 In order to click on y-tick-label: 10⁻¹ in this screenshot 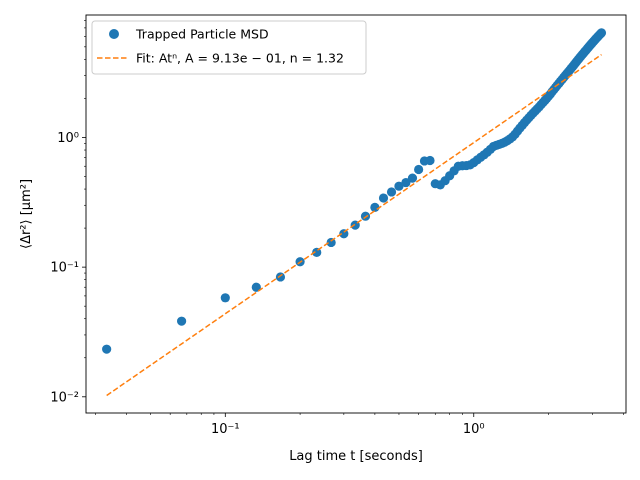, I will do `click(64, 268)`.